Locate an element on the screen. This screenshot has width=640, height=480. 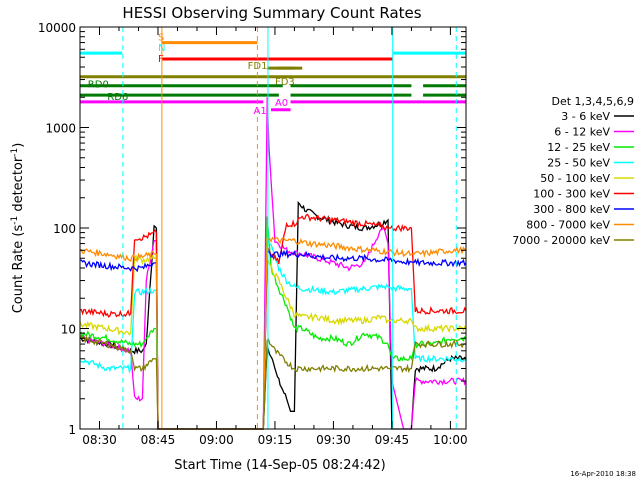
legend-entry-7: 800 - 7000 keV is located at coordinates (568, 225).